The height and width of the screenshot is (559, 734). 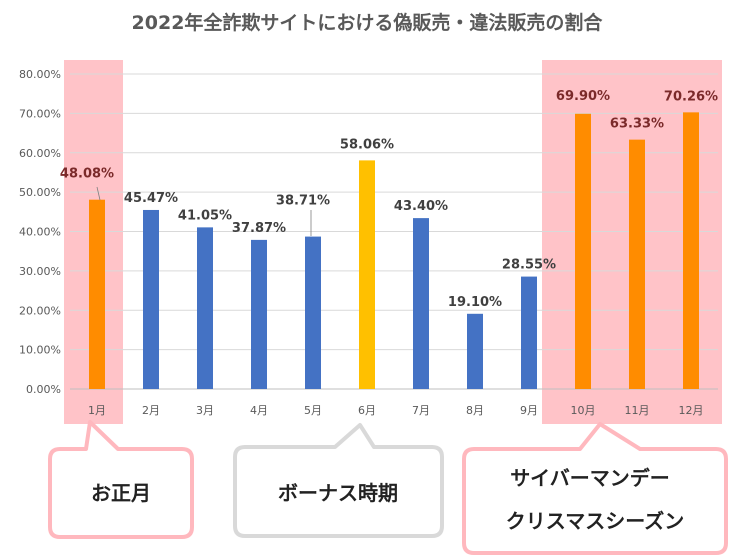 I want to click on y-tick-label: 0.00%, so click(x=43, y=389).